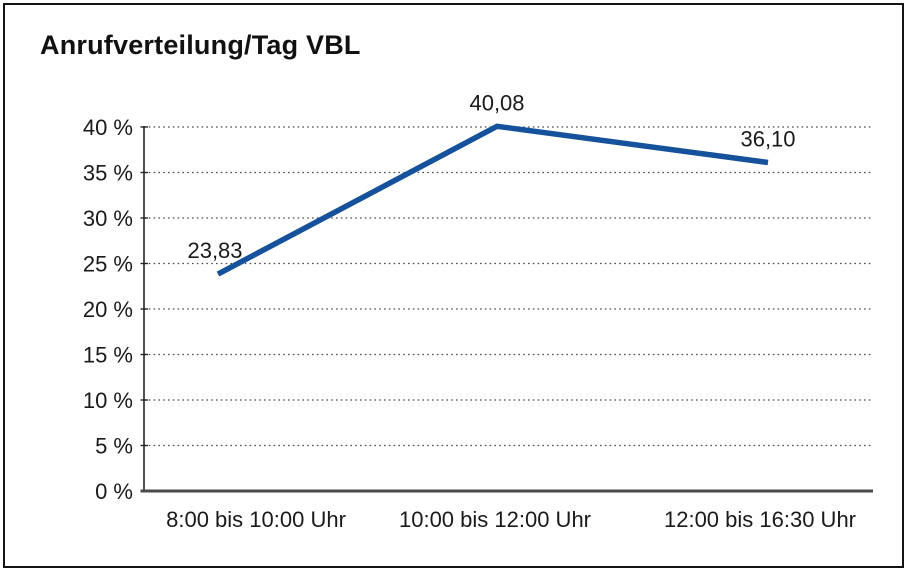 Image resolution: width=915 pixels, height=576 pixels. Describe the element at coordinates (760, 519) in the screenshot. I see `x-category-label: 12:00 bis 16:30 Uhr` at that location.